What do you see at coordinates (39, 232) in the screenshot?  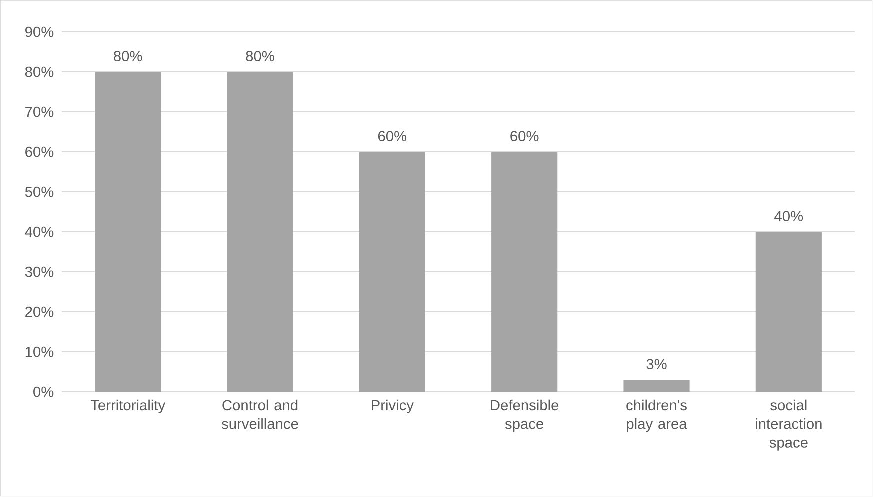 I see `y-tick-label: 40%` at bounding box center [39, 232].